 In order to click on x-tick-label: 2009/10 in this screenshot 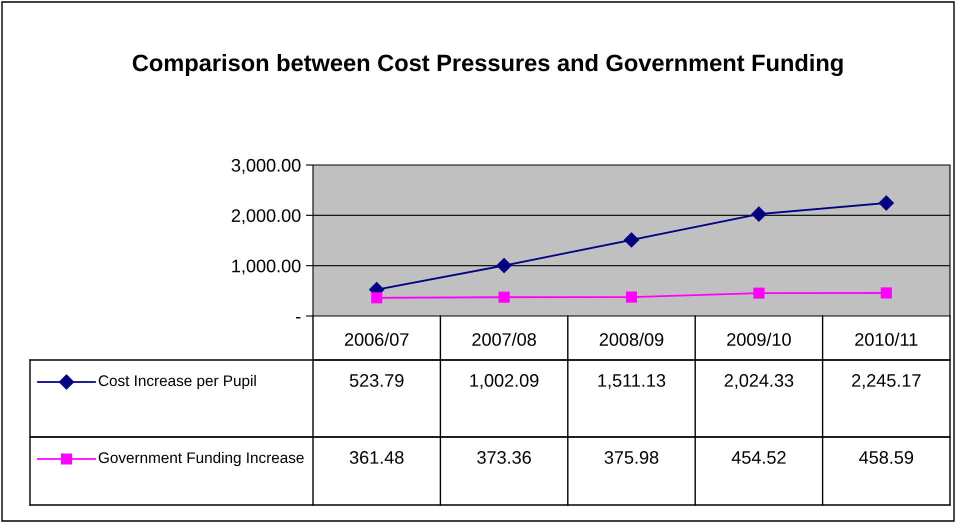, I will do `click(759, 339)`.